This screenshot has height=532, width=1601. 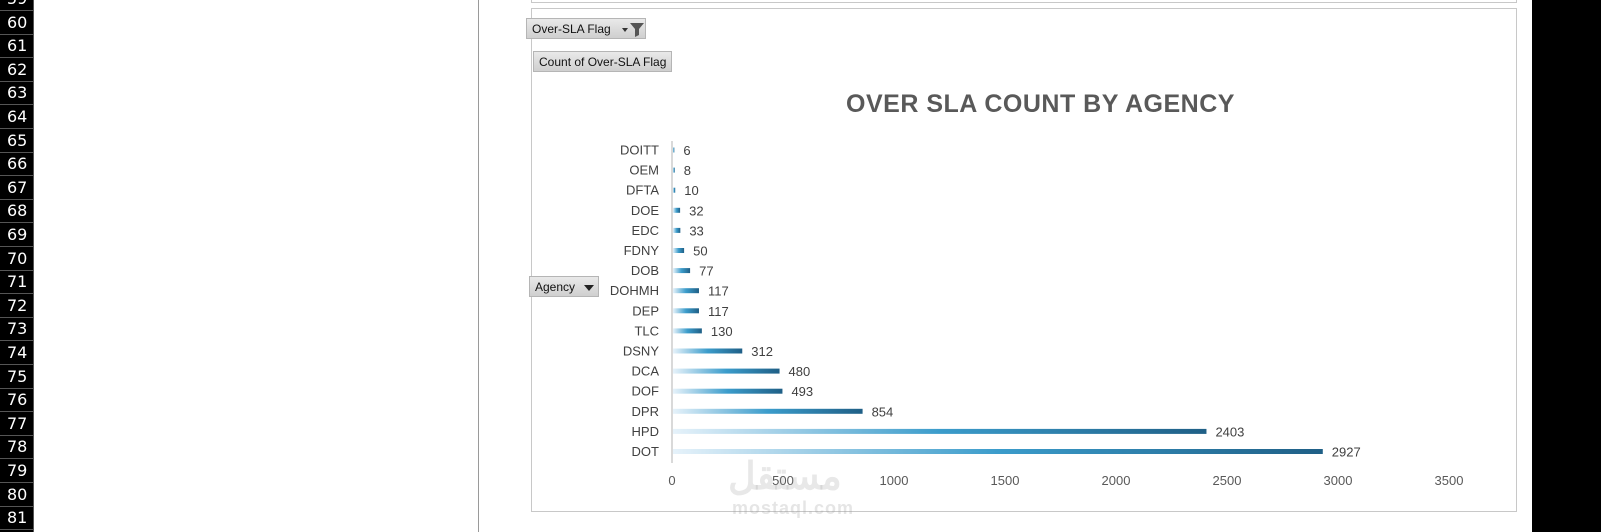 I want to click on category-label: DOITT, so click(x=639, y=150).